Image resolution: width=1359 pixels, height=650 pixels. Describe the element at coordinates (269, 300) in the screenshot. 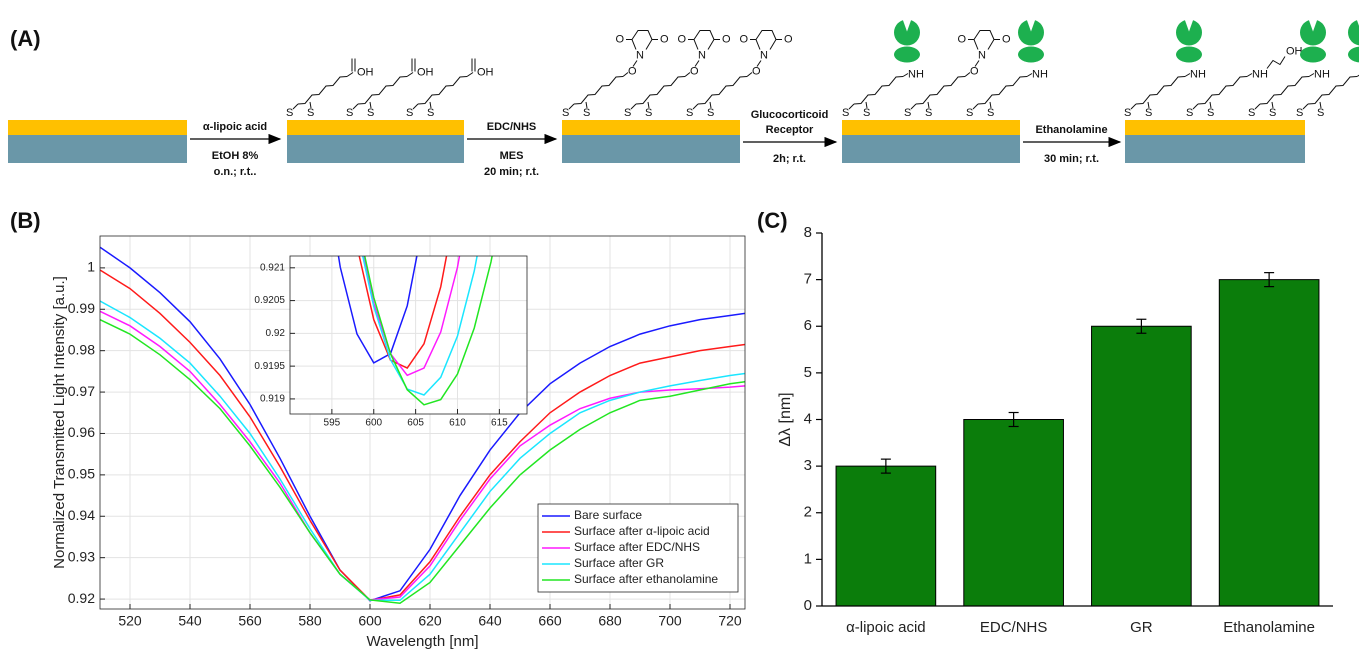

I see `y-tick-label: 0.9205` at that location.